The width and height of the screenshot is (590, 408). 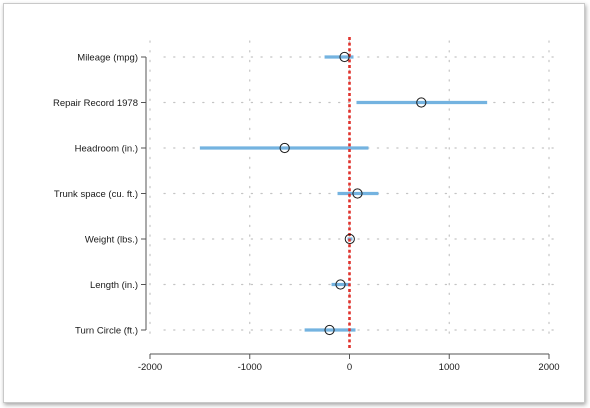 What do you see at coordinates (150, 367) in the screenshot?
I see `x-tick-label: -2000` at bounding box center [150, 367].